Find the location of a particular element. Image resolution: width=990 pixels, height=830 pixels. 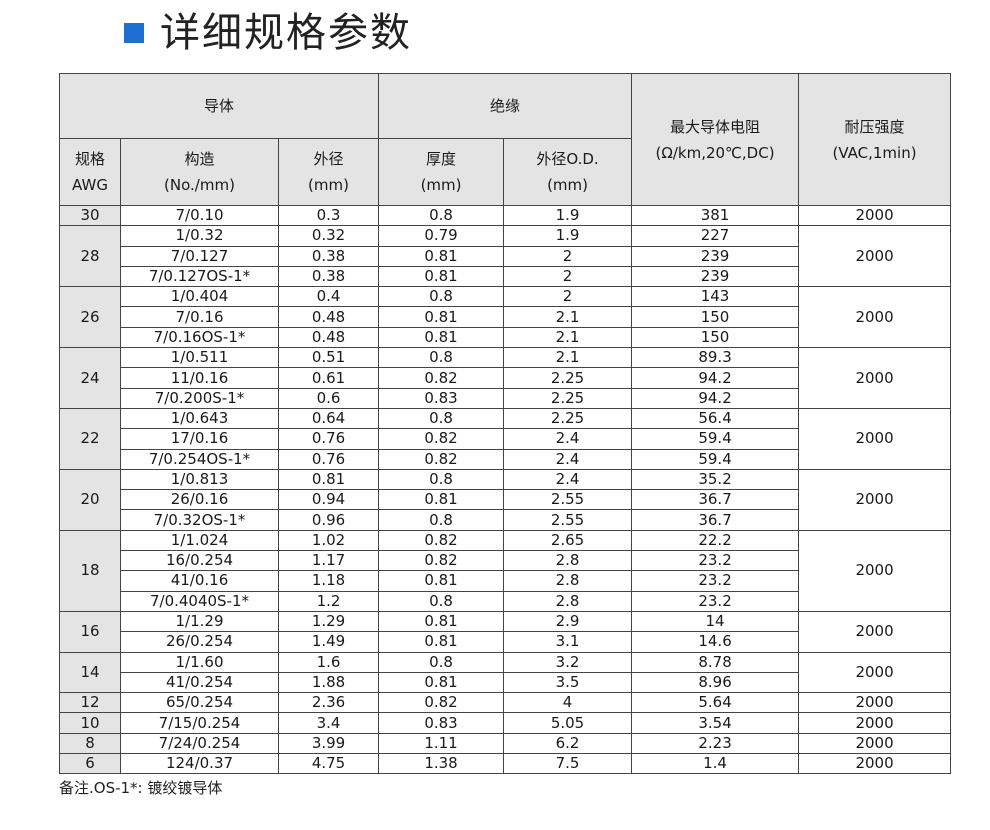

table-row: 16 1/1.29 1.29 0.81 2.9 14 2000 is located at coordinates (505, 631).